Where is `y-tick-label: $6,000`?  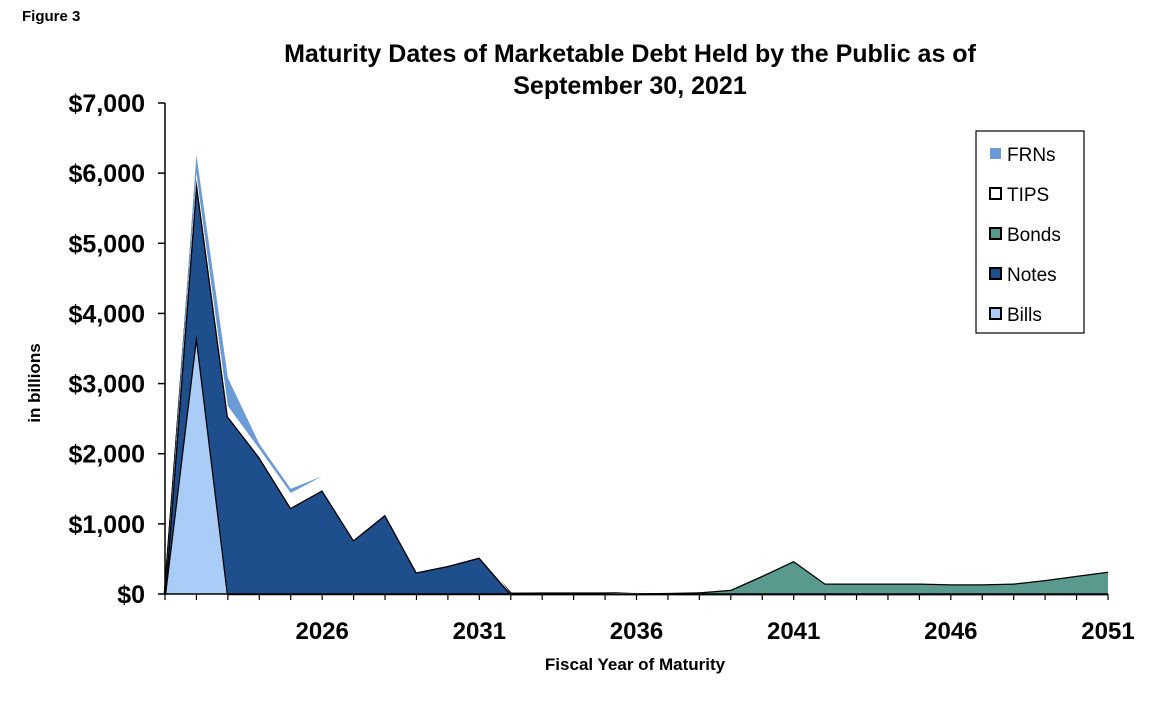 y-tick-label: $6,000 is located at coordinates (107, 174).